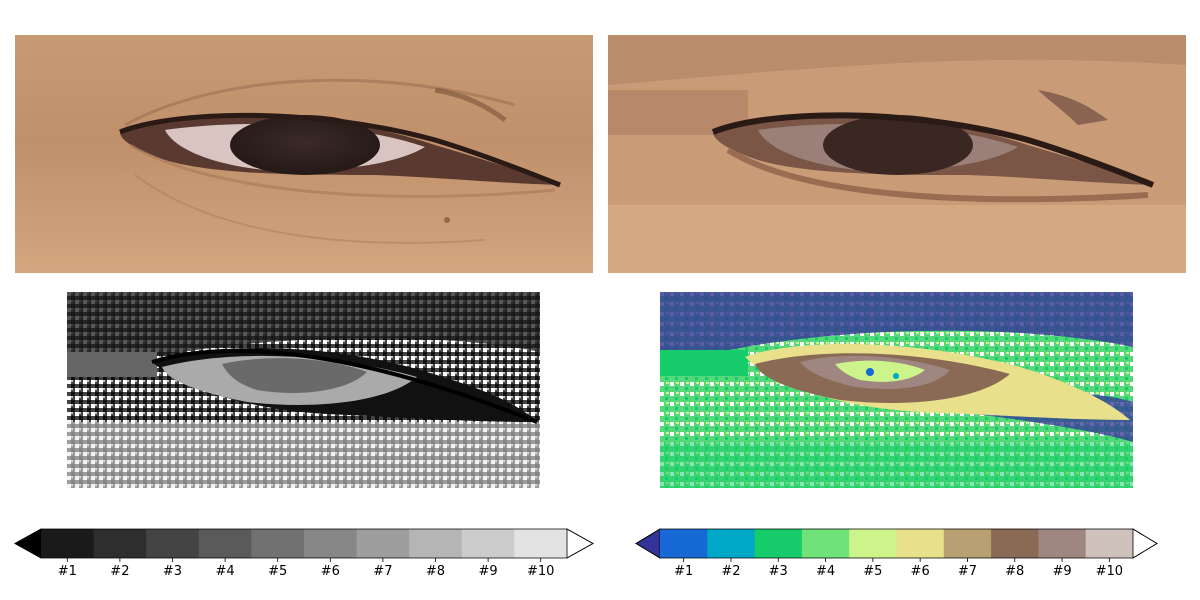  I want to click on terrain-label-6: #6, so click(920, 571).